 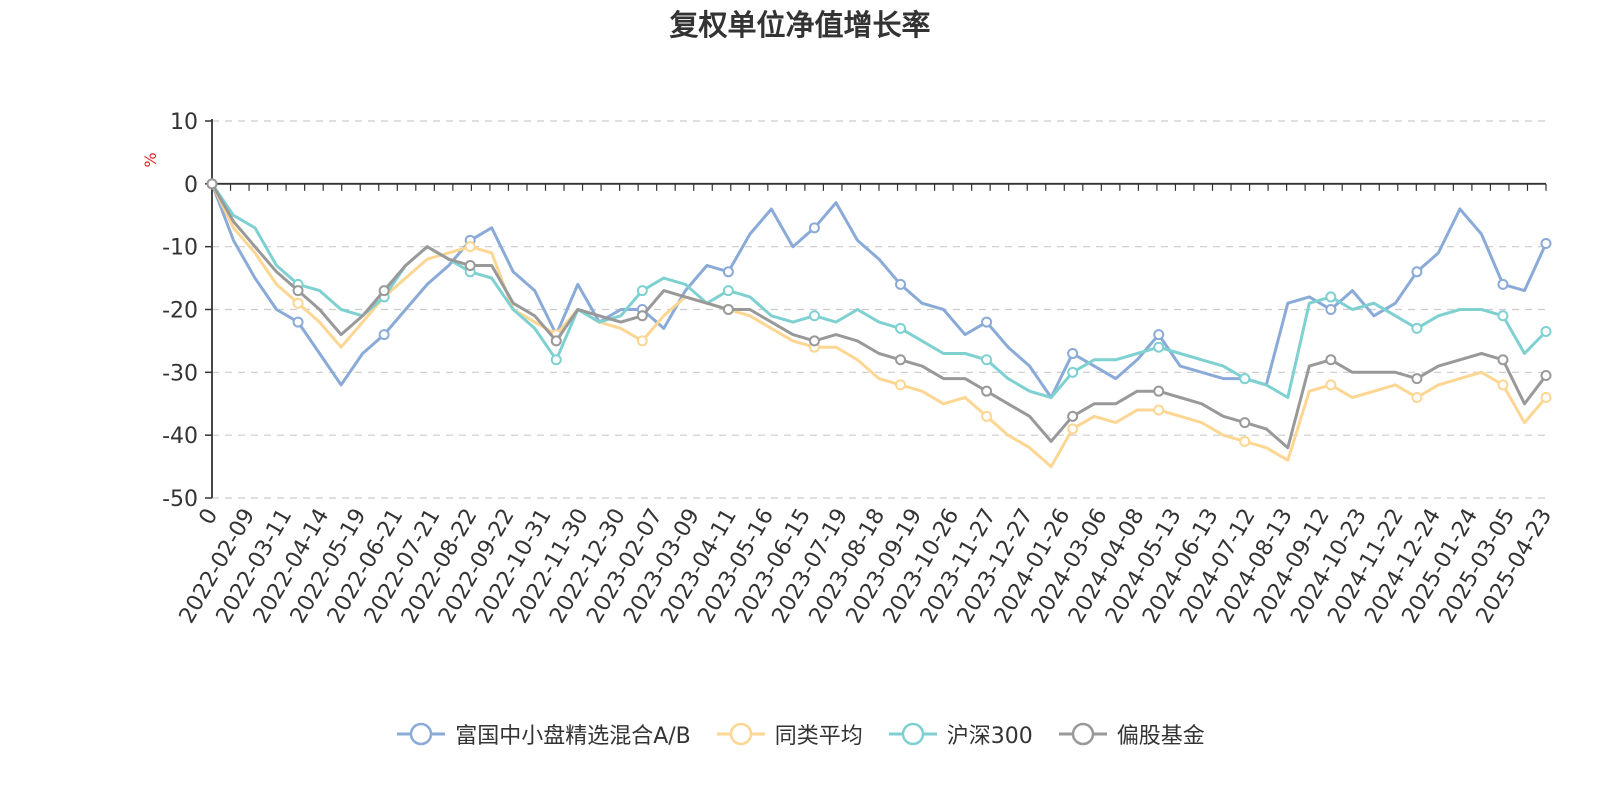 I want to click on y-tick-label: -20, so click(x=180, y=311).